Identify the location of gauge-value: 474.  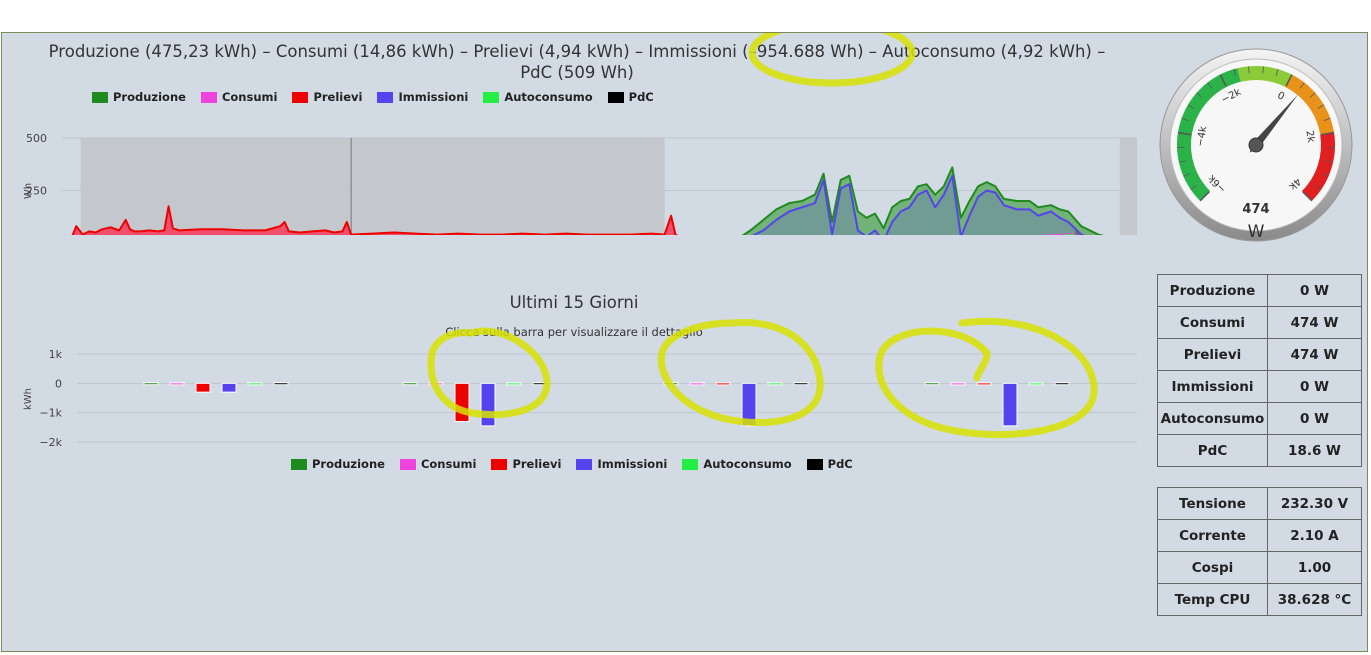
(1255, 209).